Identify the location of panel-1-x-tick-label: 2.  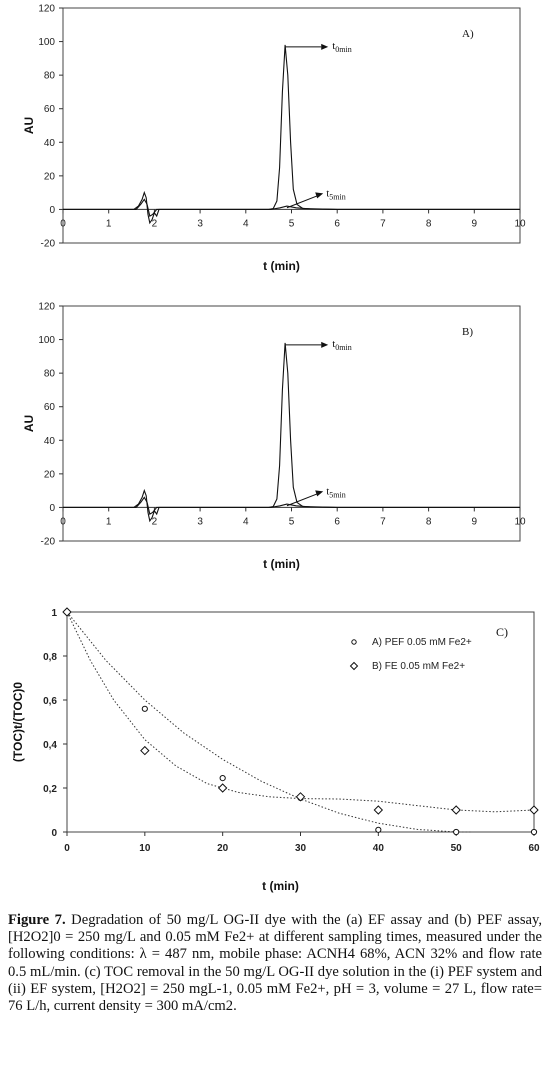
(155, 521).